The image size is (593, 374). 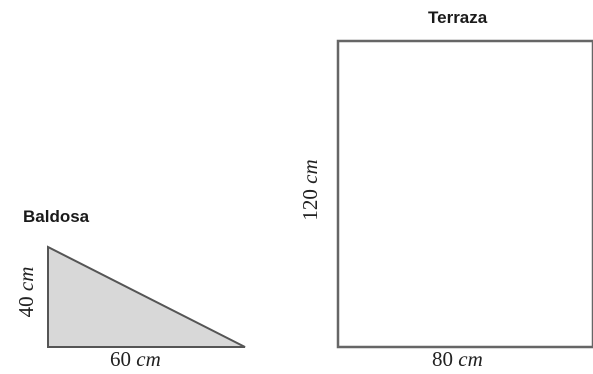 I want to click on tile-height-unit: cm, so click(x=26, y=279).